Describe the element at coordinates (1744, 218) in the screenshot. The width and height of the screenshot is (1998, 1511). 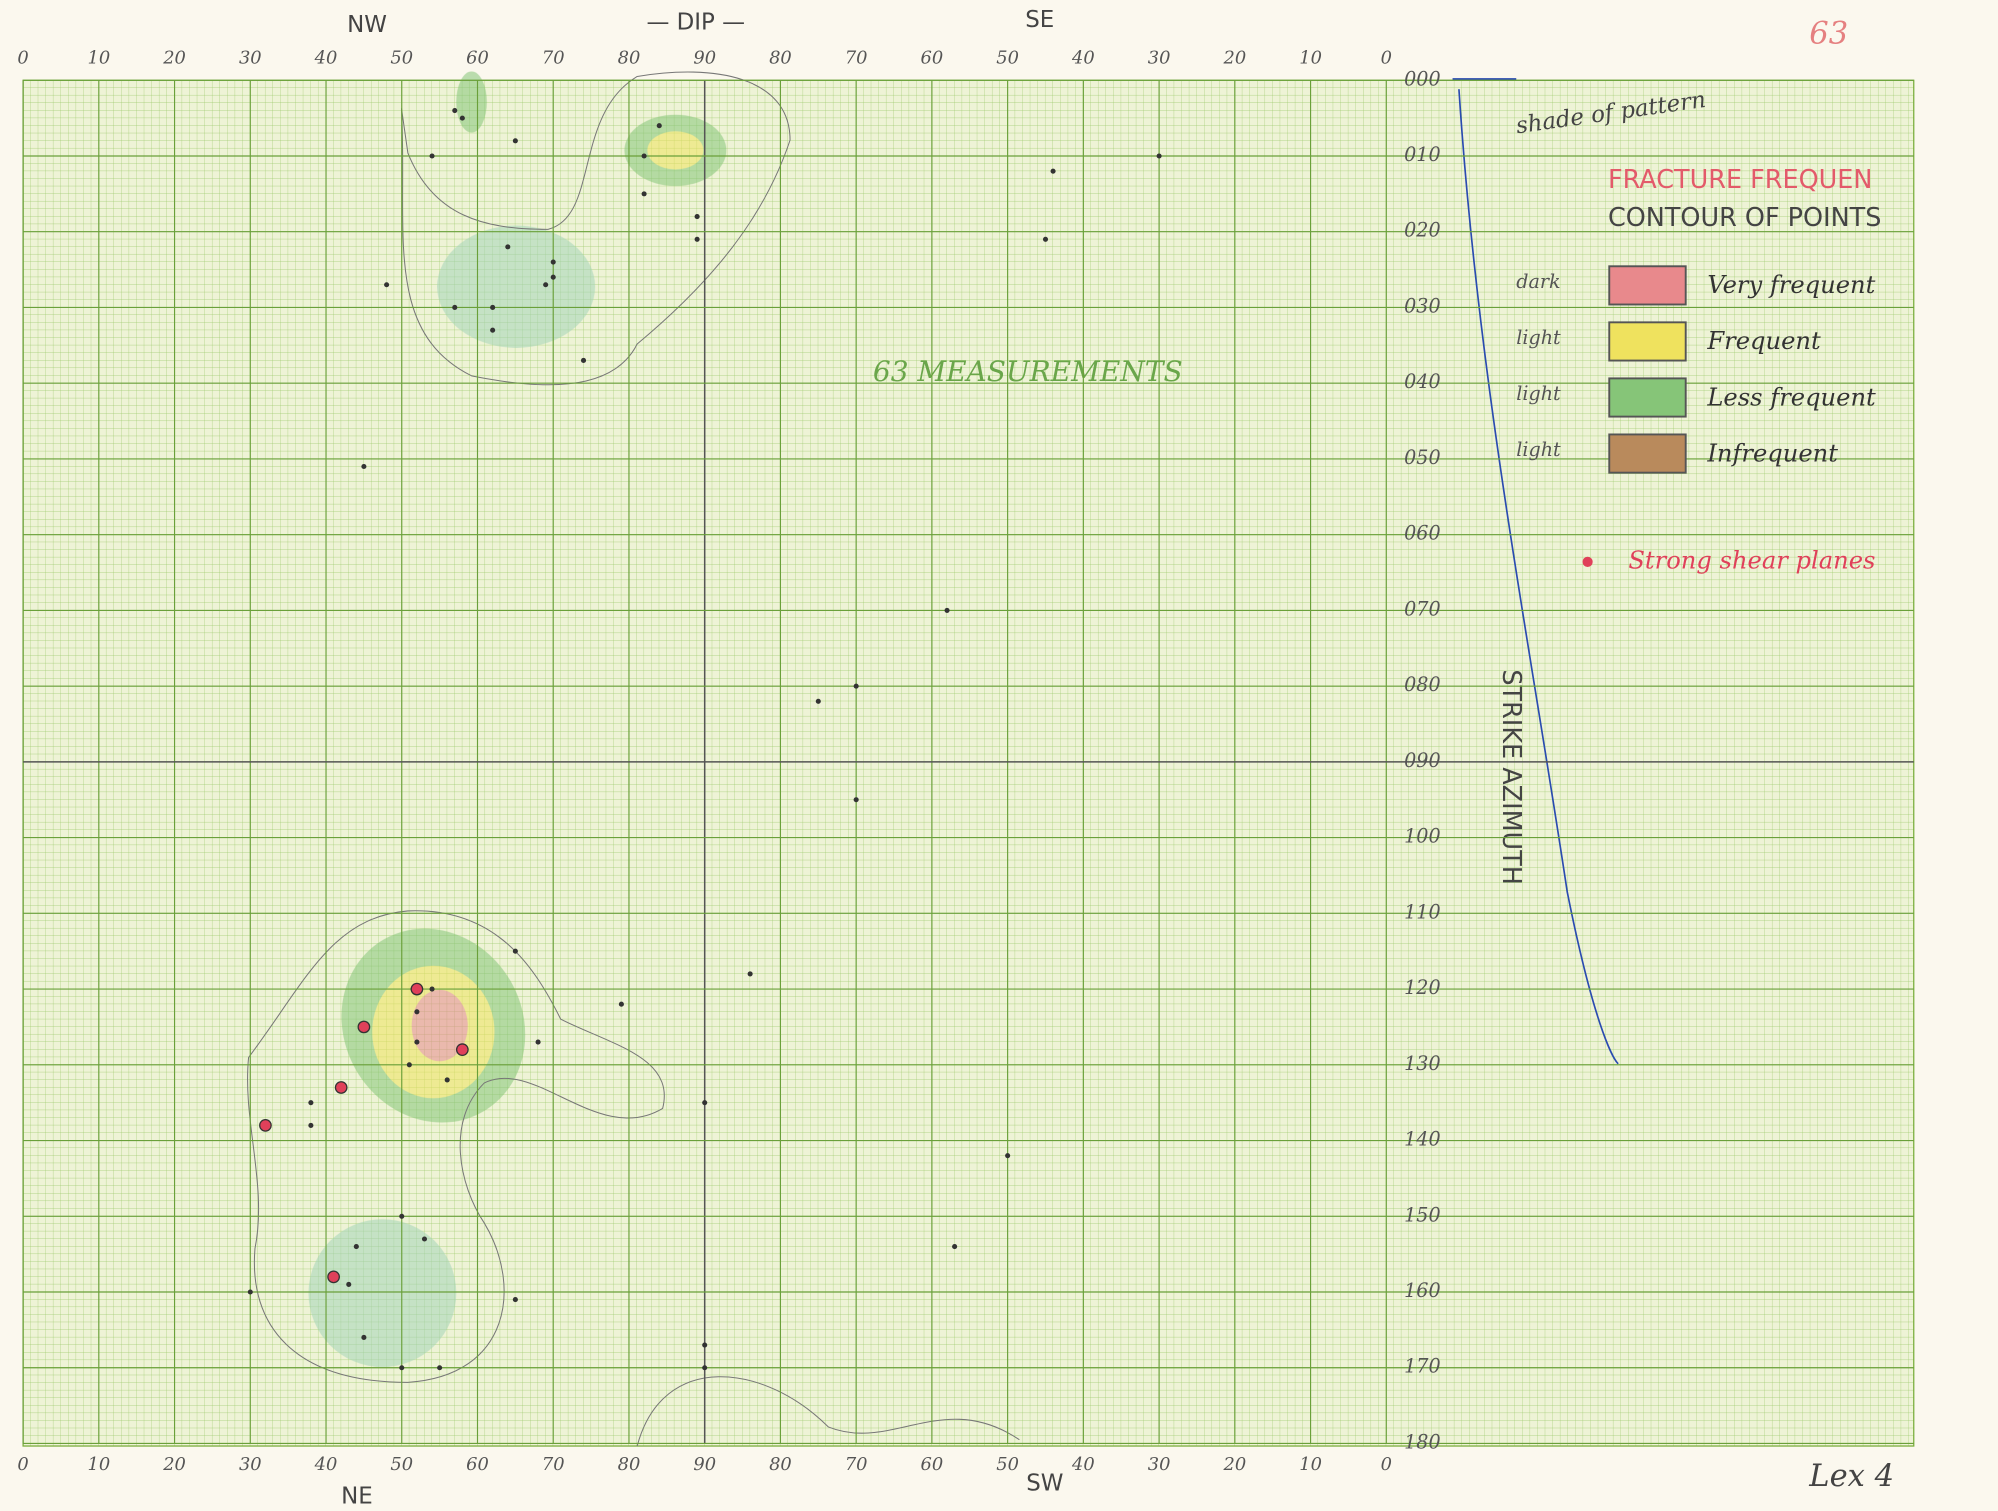
I see `legend-subtitle: CONTOUR OF POINTS` at that location.